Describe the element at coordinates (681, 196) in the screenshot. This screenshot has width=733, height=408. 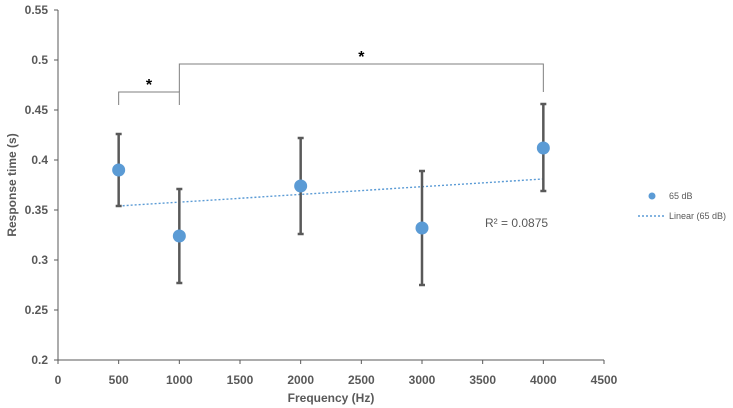
I see `legend-label-series: 65 dB` at that location.